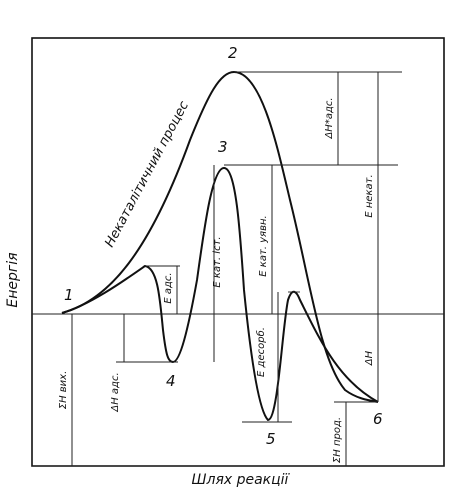  I want to click on point-label-5: 5, so click(271, 439).